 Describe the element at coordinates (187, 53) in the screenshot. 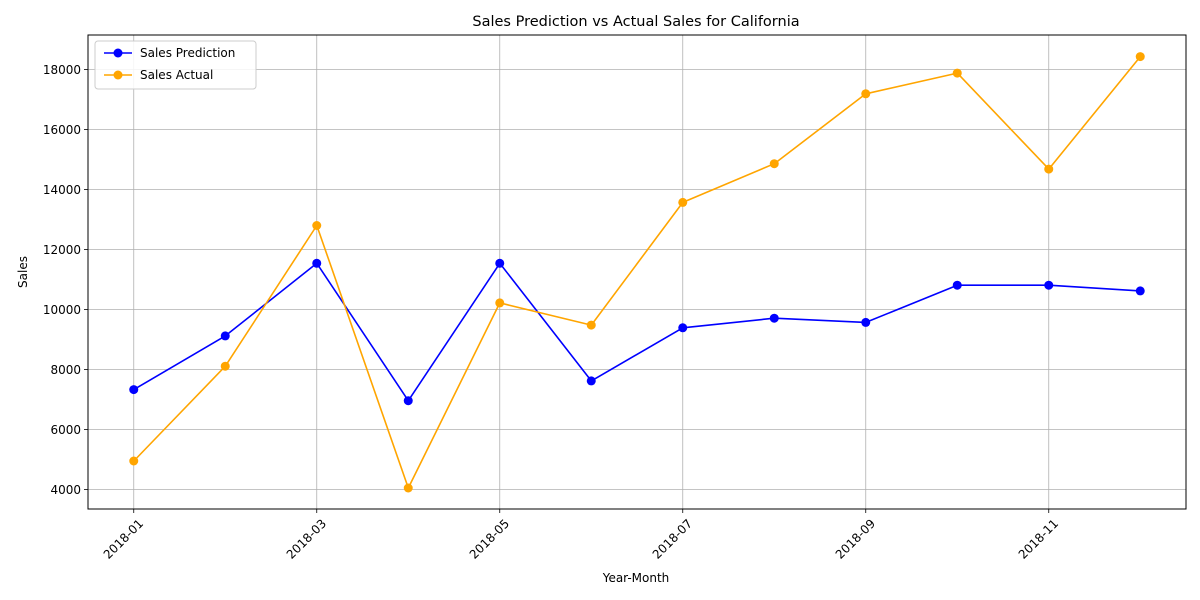

I see `legend-label-prediction: Sales Prediction` at that location.